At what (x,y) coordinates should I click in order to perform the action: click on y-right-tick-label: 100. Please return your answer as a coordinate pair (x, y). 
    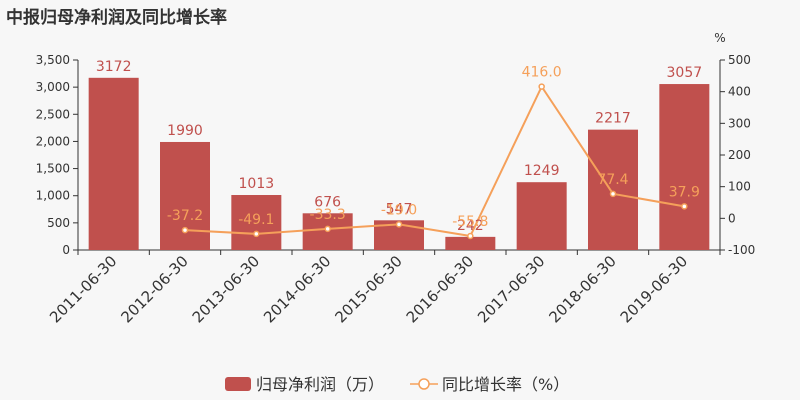
    Looking at the image, I should click on (739, 187).